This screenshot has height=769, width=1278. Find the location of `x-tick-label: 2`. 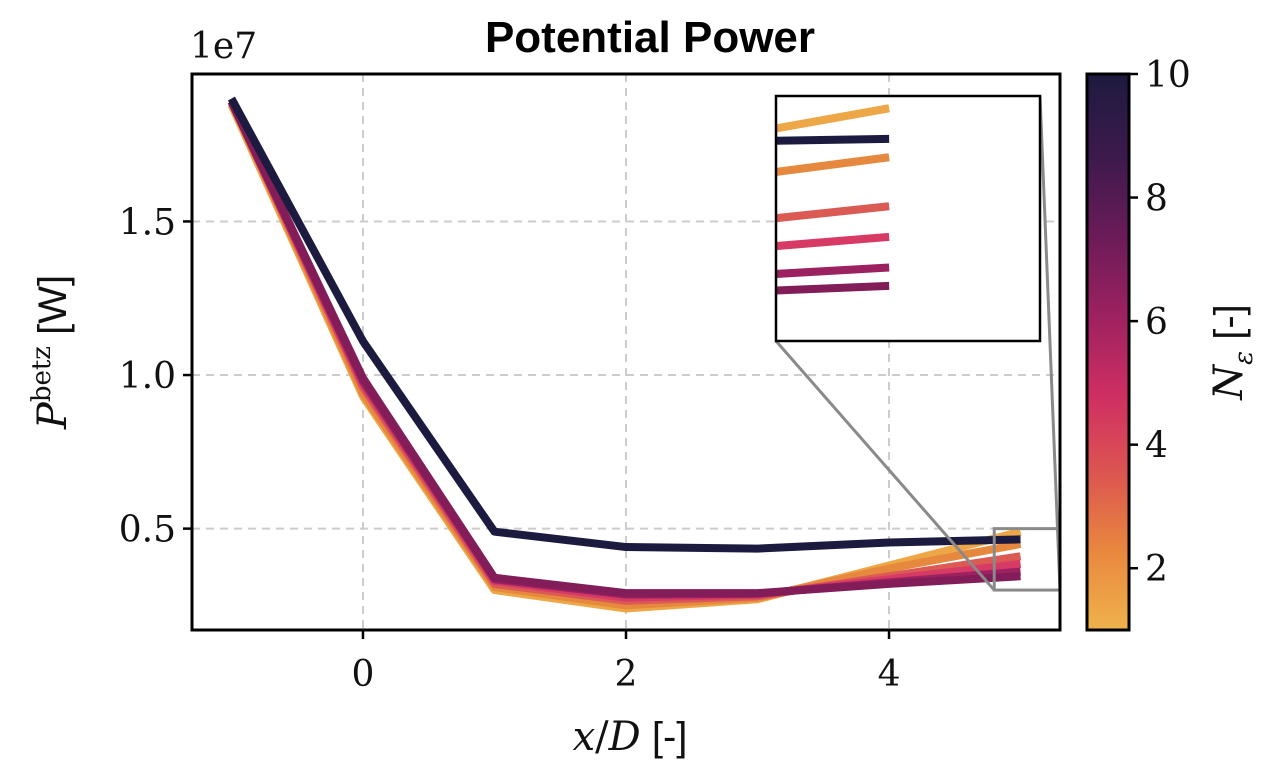

x-tick-label: 2 is located at coordinates (626, 674).